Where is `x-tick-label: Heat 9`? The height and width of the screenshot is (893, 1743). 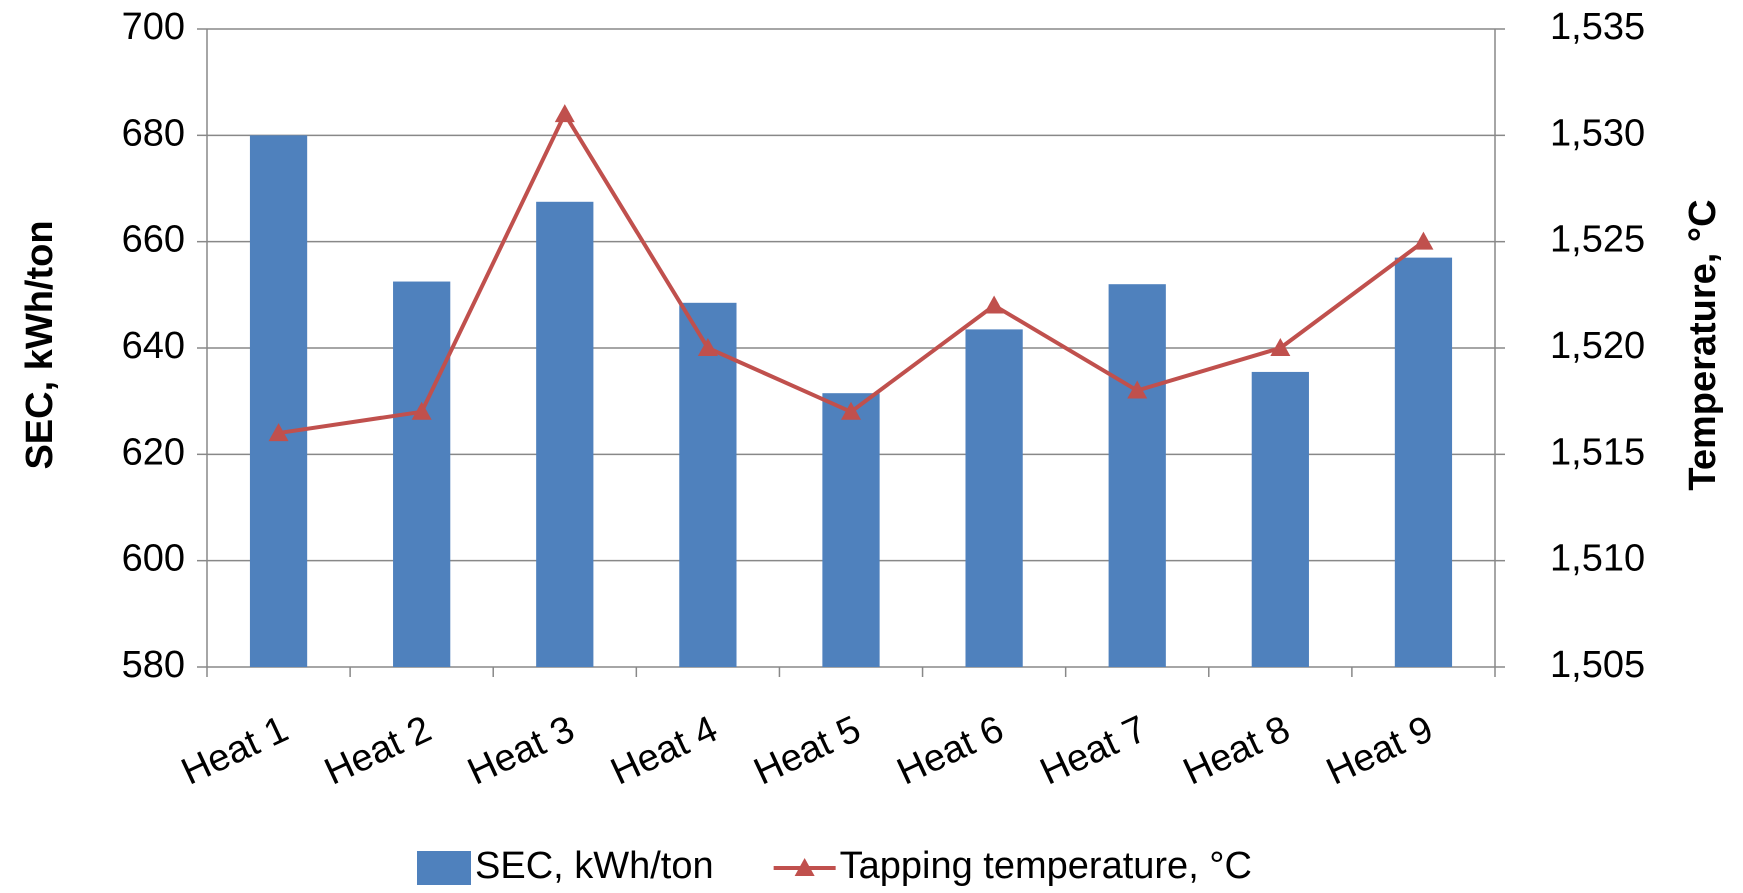
x-tick-label: Heat 9 is located at coordinates (1379, 750).